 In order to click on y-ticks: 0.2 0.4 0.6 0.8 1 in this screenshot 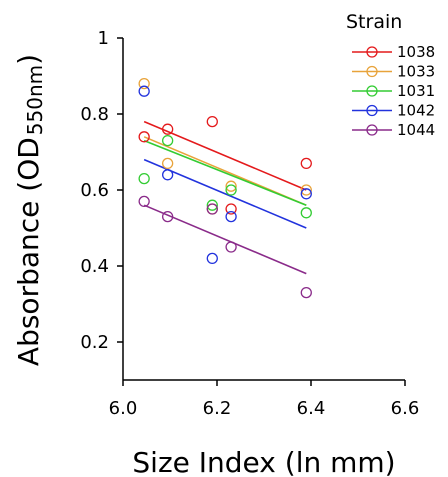, I will do `click(101, 190)`.